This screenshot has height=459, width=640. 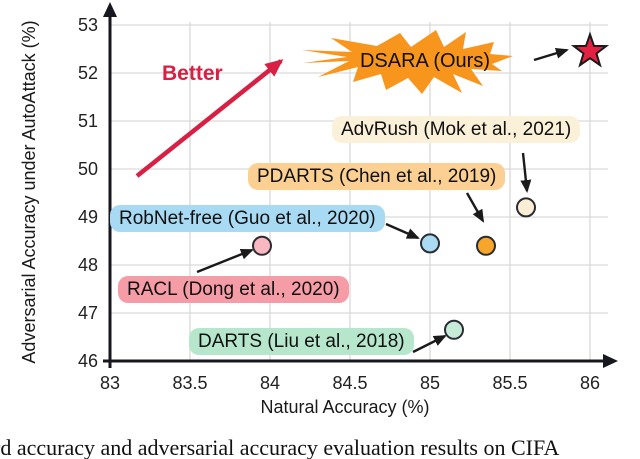 What do you see at coordinates (590, 49) in the screenshot?
I see `point-dsara-star` at bounding box center [590, 49].